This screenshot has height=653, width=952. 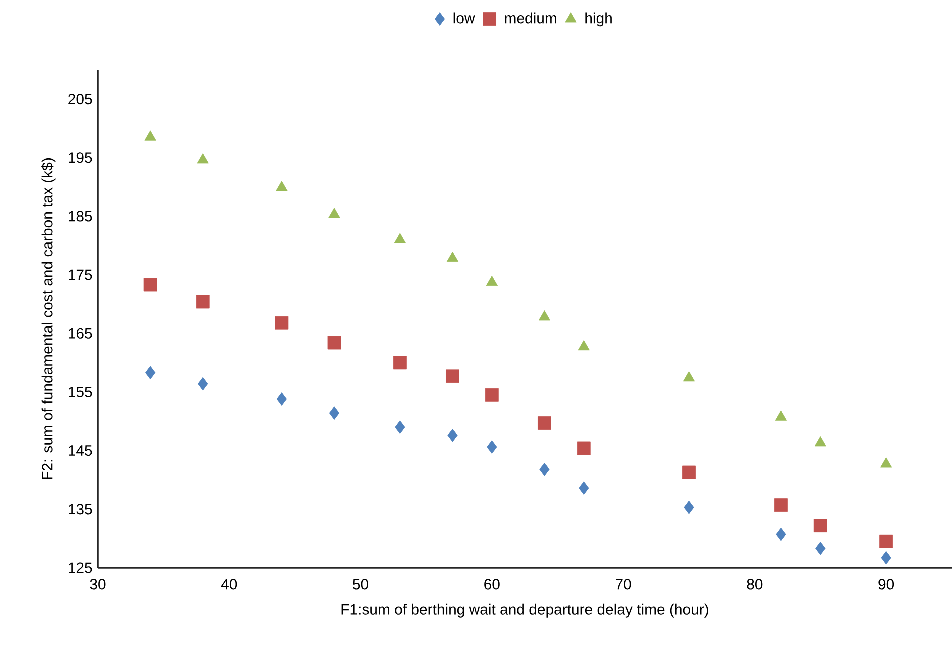 What do you see at coordinates (80, 333) in the screenshot?
I see `y-tick-label: 165` at bounding box center [80, 333].